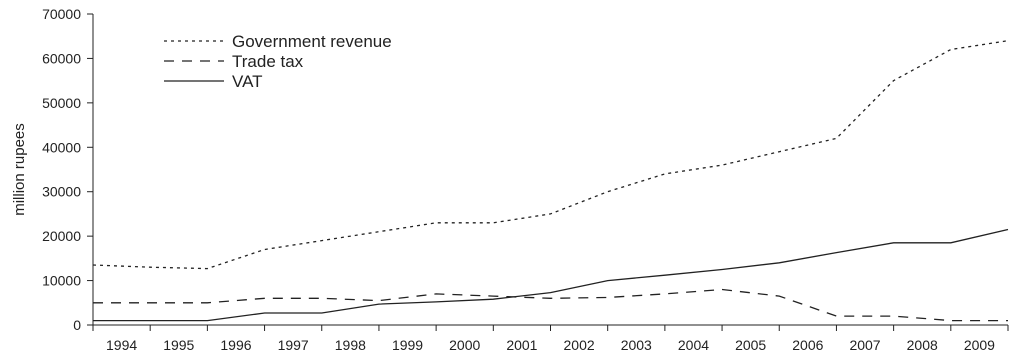  Describe the element at coordinates (67, 169) in the screenshot. I see `y-axis-ticks: 0 10000 20000 30000 40000 50000 60000 70000` at that location.